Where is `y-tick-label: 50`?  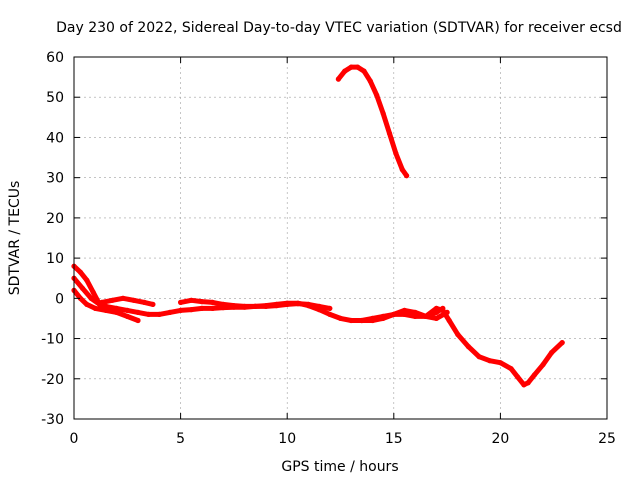 y-tick-label: 50 is located at coordinates (55, 98).